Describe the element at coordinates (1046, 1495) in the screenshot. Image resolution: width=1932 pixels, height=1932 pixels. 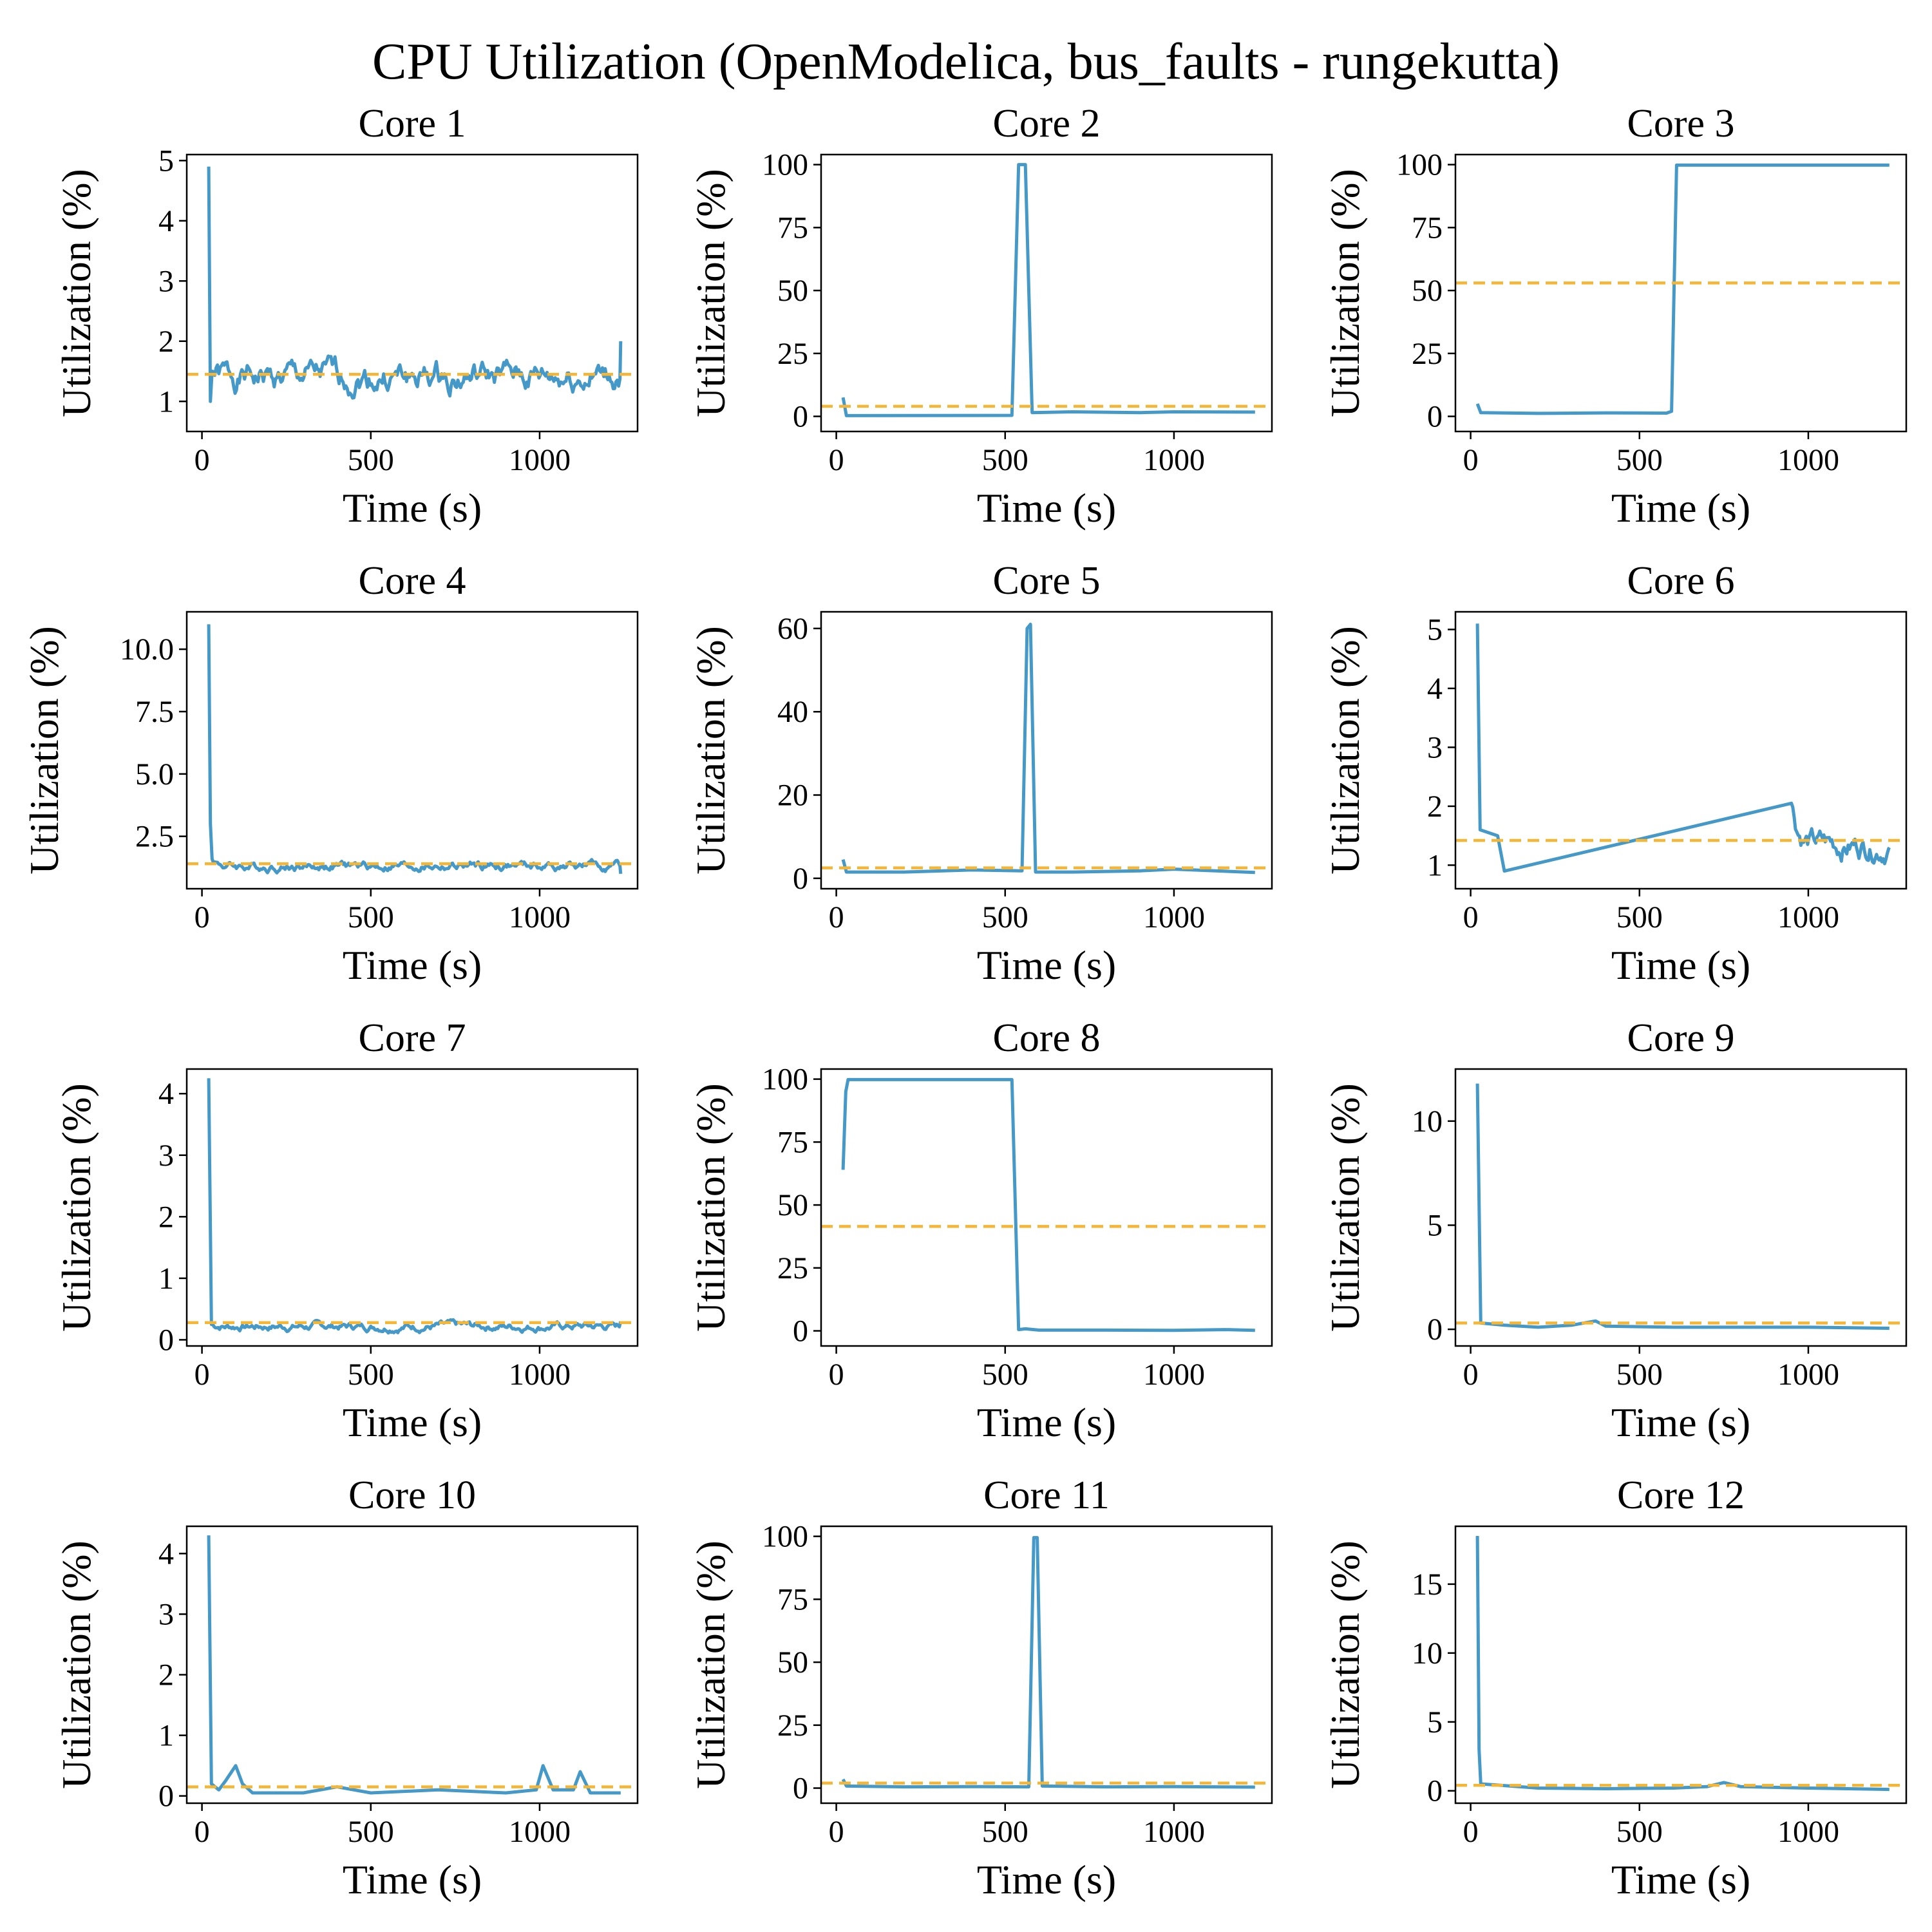
I see `subplot-title: Core 11` at that location.